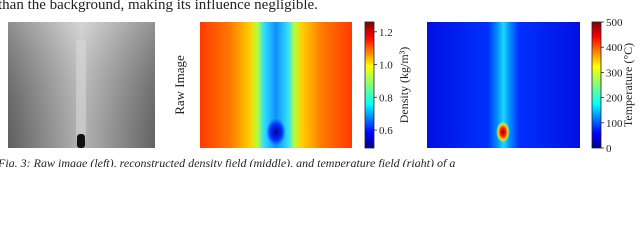 The image size is (640, 240). I want to click on tick-label: 0.6, so click(386, 131).